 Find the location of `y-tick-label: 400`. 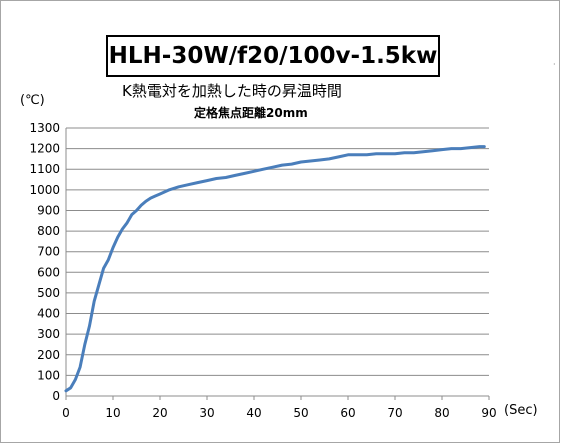

y-tick-label: 400 is located at coordinates (48, 314).